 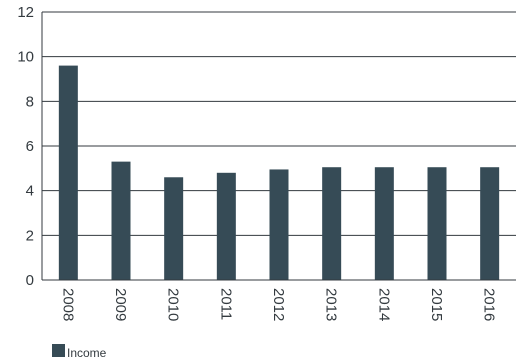 I want to click on bar-2016, so click(x=490, y=223).